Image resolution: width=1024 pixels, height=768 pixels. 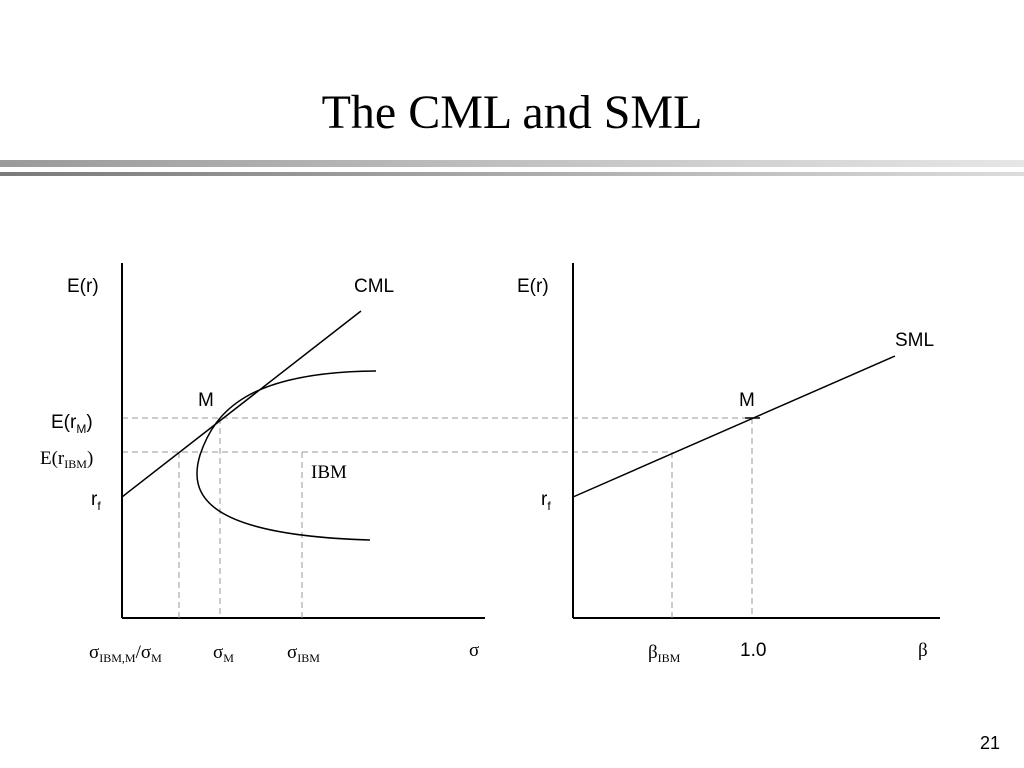 What do you see at coordinates (223, 653) in the screenshot?
I see `sigma-m-tick-label: σM` at bounding box center [223, 653].